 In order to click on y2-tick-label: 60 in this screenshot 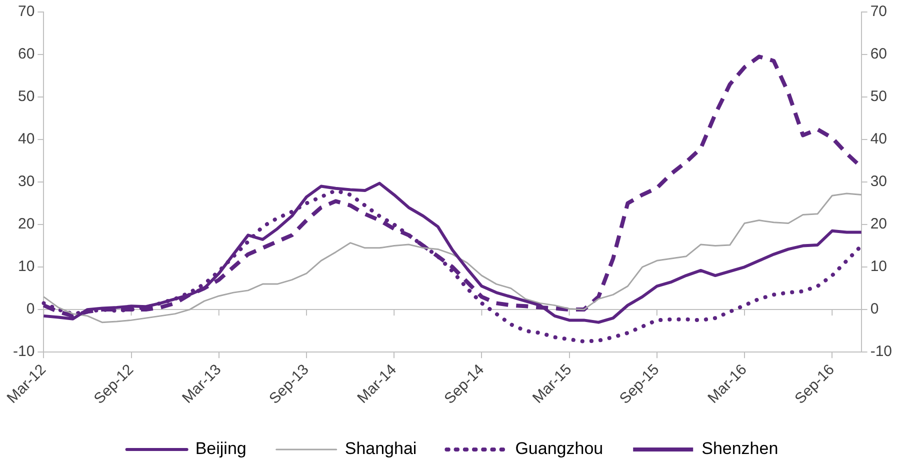, I will do `click(879, 54)`.